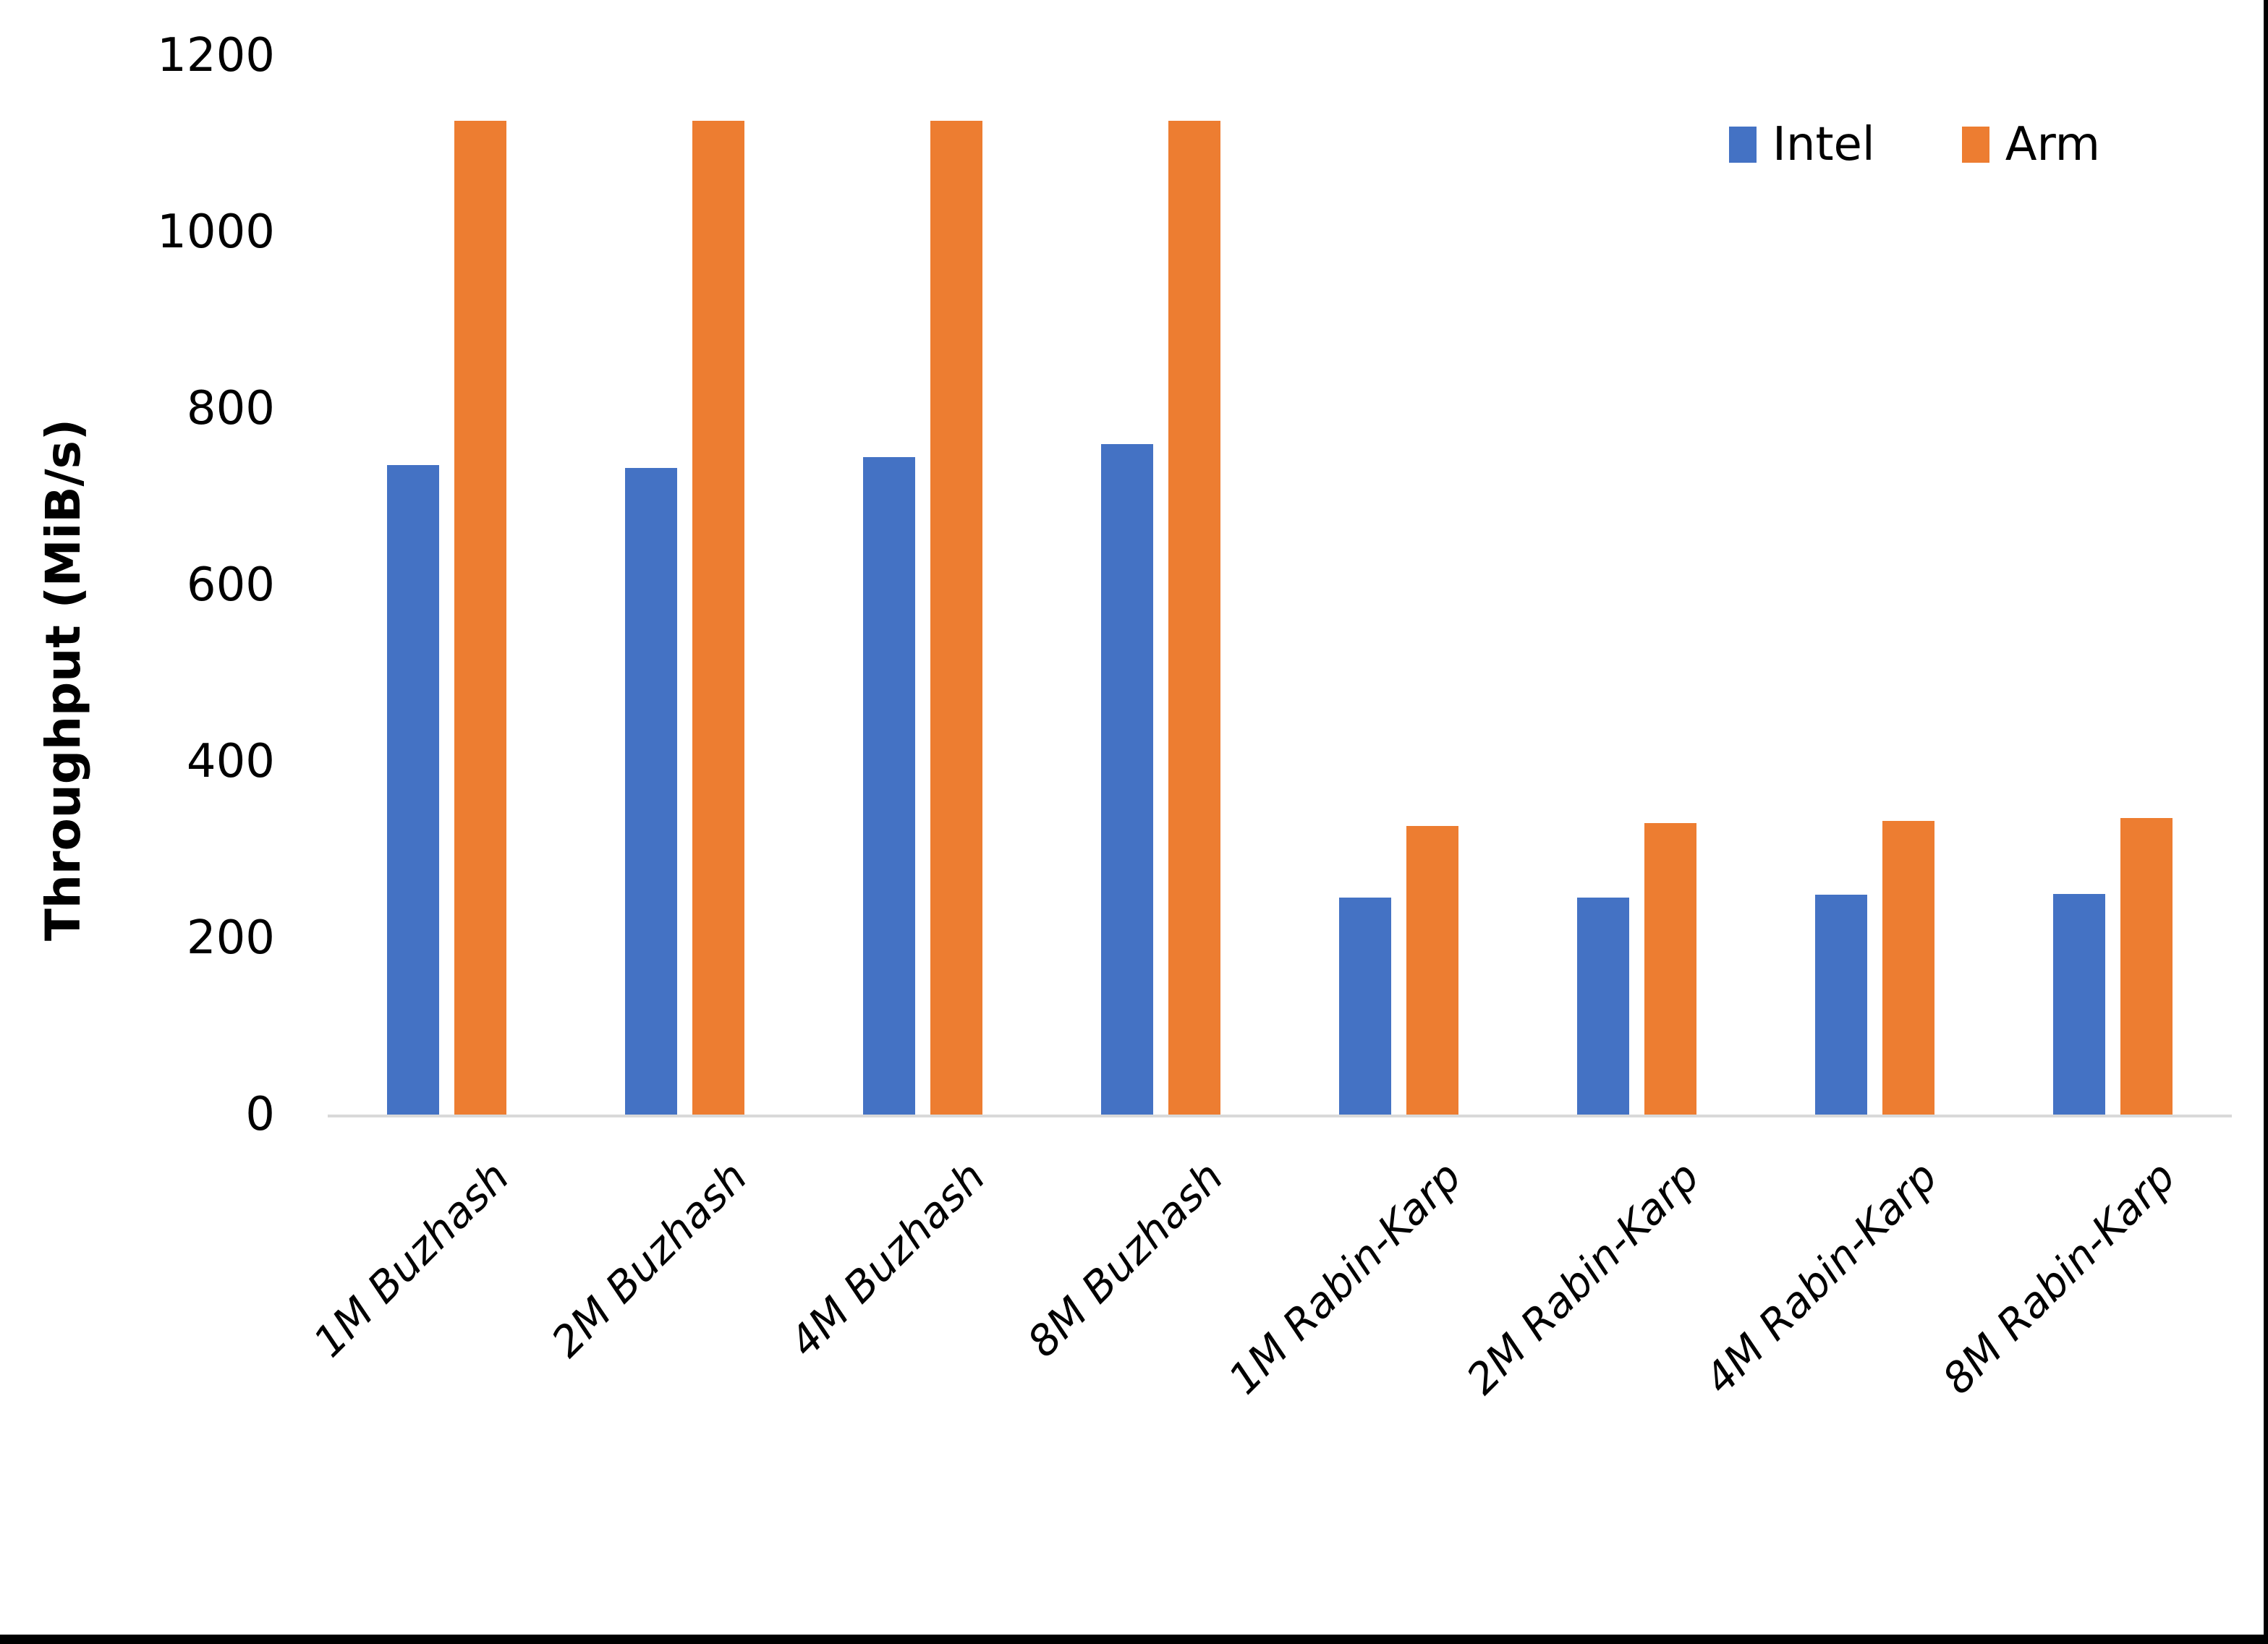 The height and width of the screenshot is (1644, 2268). Describe the element at coordinates (1603, 1006) in the screenshot. I see `bar-intel-2m-rabin-karp` at that location.